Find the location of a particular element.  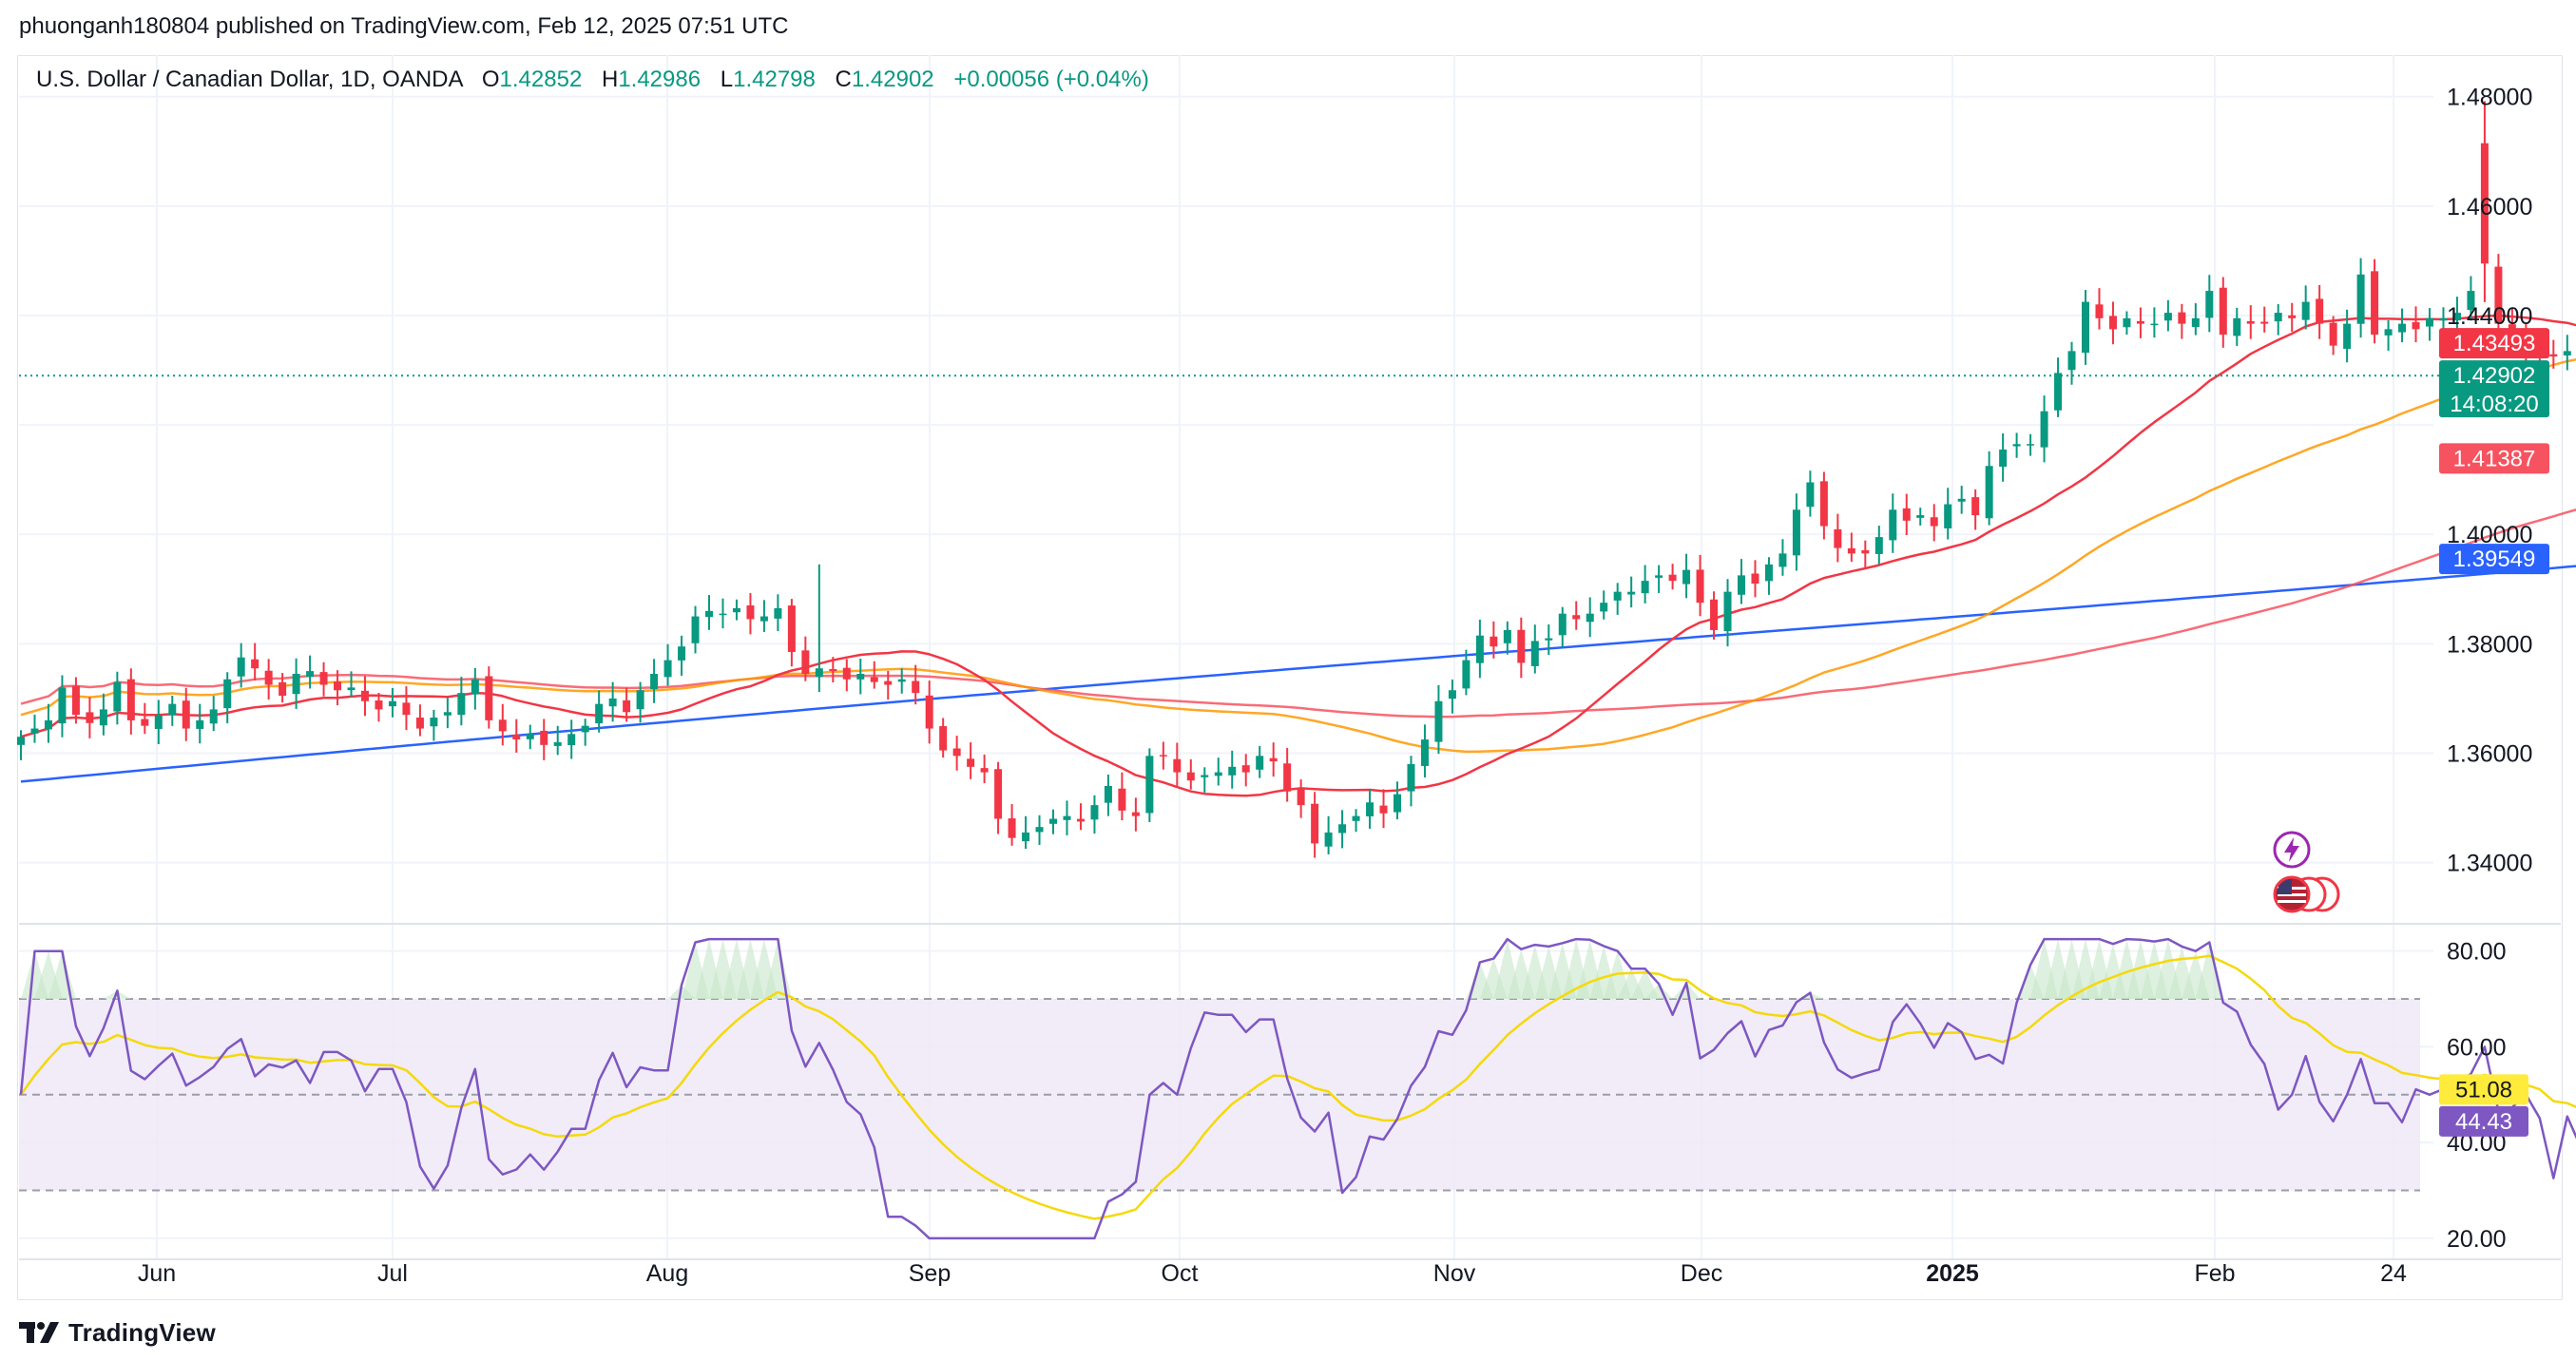

ma100-price-badge: 1.41387 is located at coordinates (2494, 458).